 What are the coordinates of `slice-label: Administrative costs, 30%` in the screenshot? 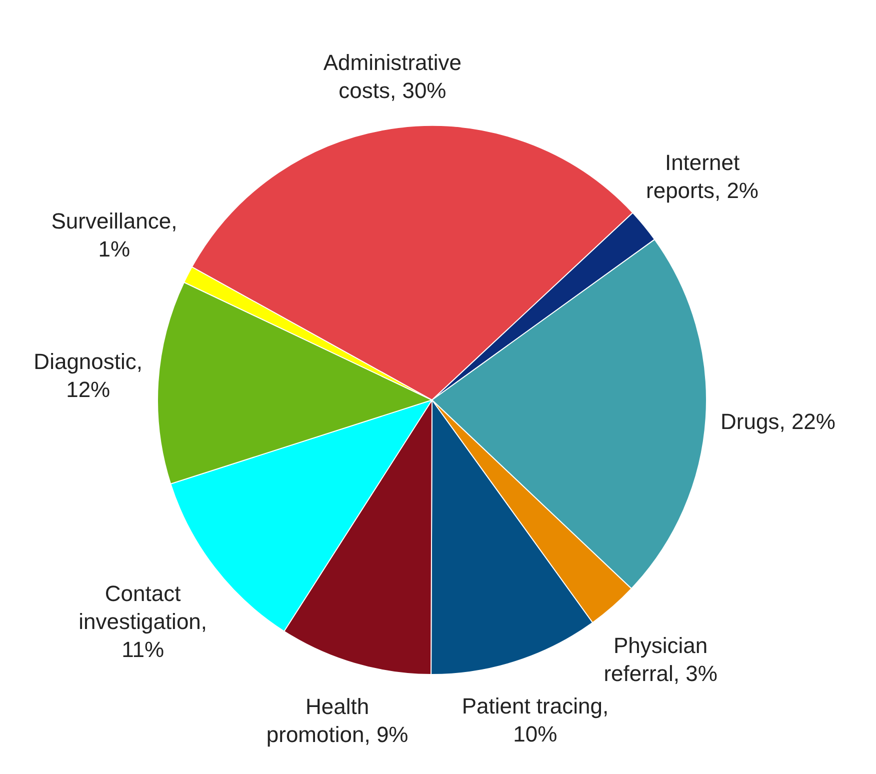 It's located at (392, 76).